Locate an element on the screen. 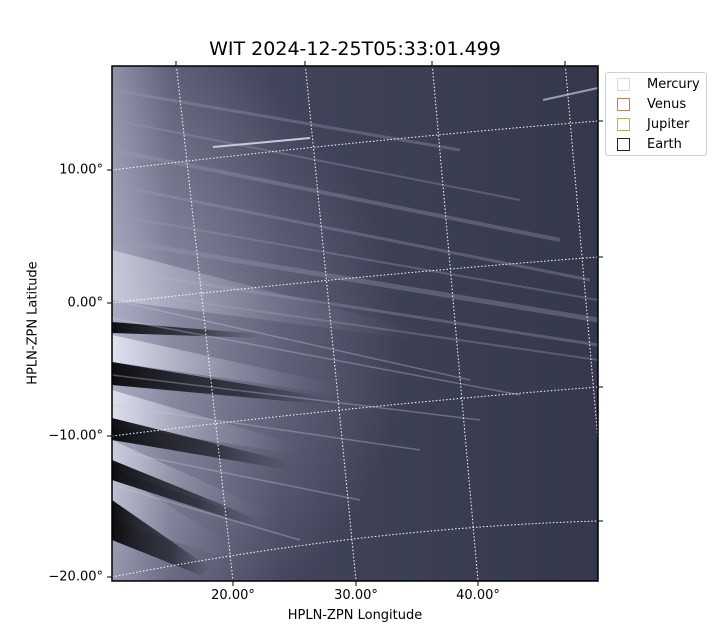 The width and height of the screenshot is (720, 640). figure-title: WIT 2024-12-25T05:33:01.499 is located at coordinates (355, 49).